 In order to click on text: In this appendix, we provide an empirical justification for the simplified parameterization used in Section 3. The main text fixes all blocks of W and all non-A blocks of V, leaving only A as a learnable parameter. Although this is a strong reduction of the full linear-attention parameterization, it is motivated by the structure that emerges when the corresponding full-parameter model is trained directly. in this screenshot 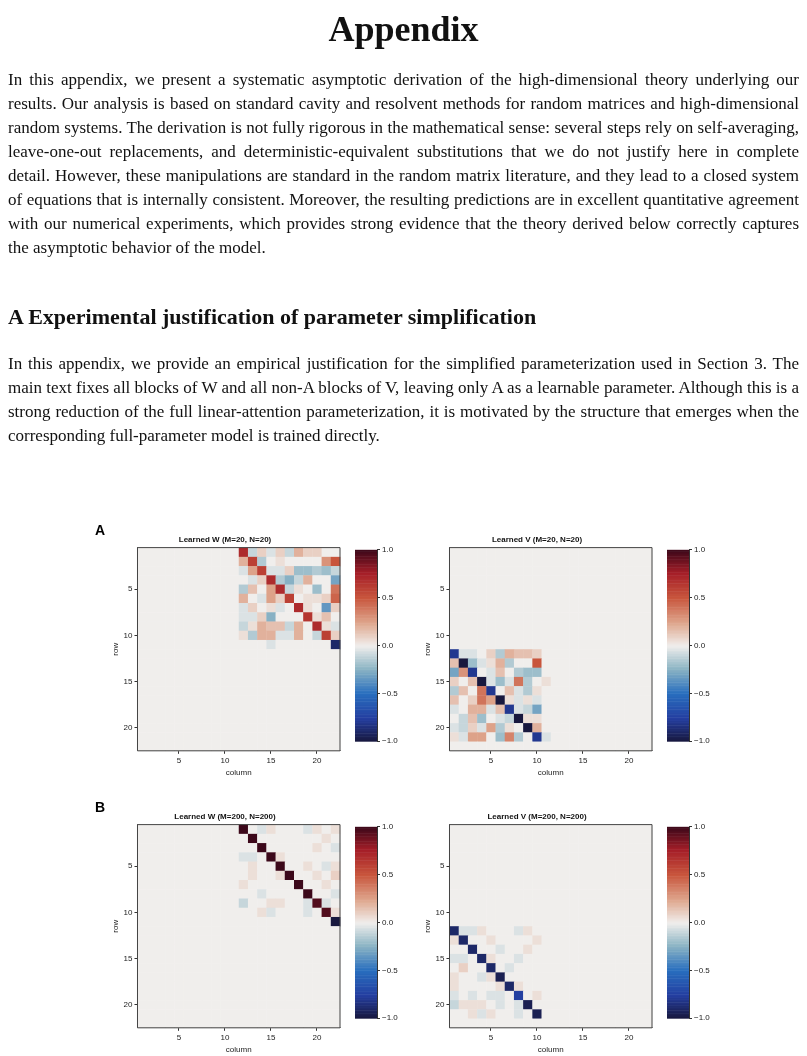, I will do `click(403, 400)`.